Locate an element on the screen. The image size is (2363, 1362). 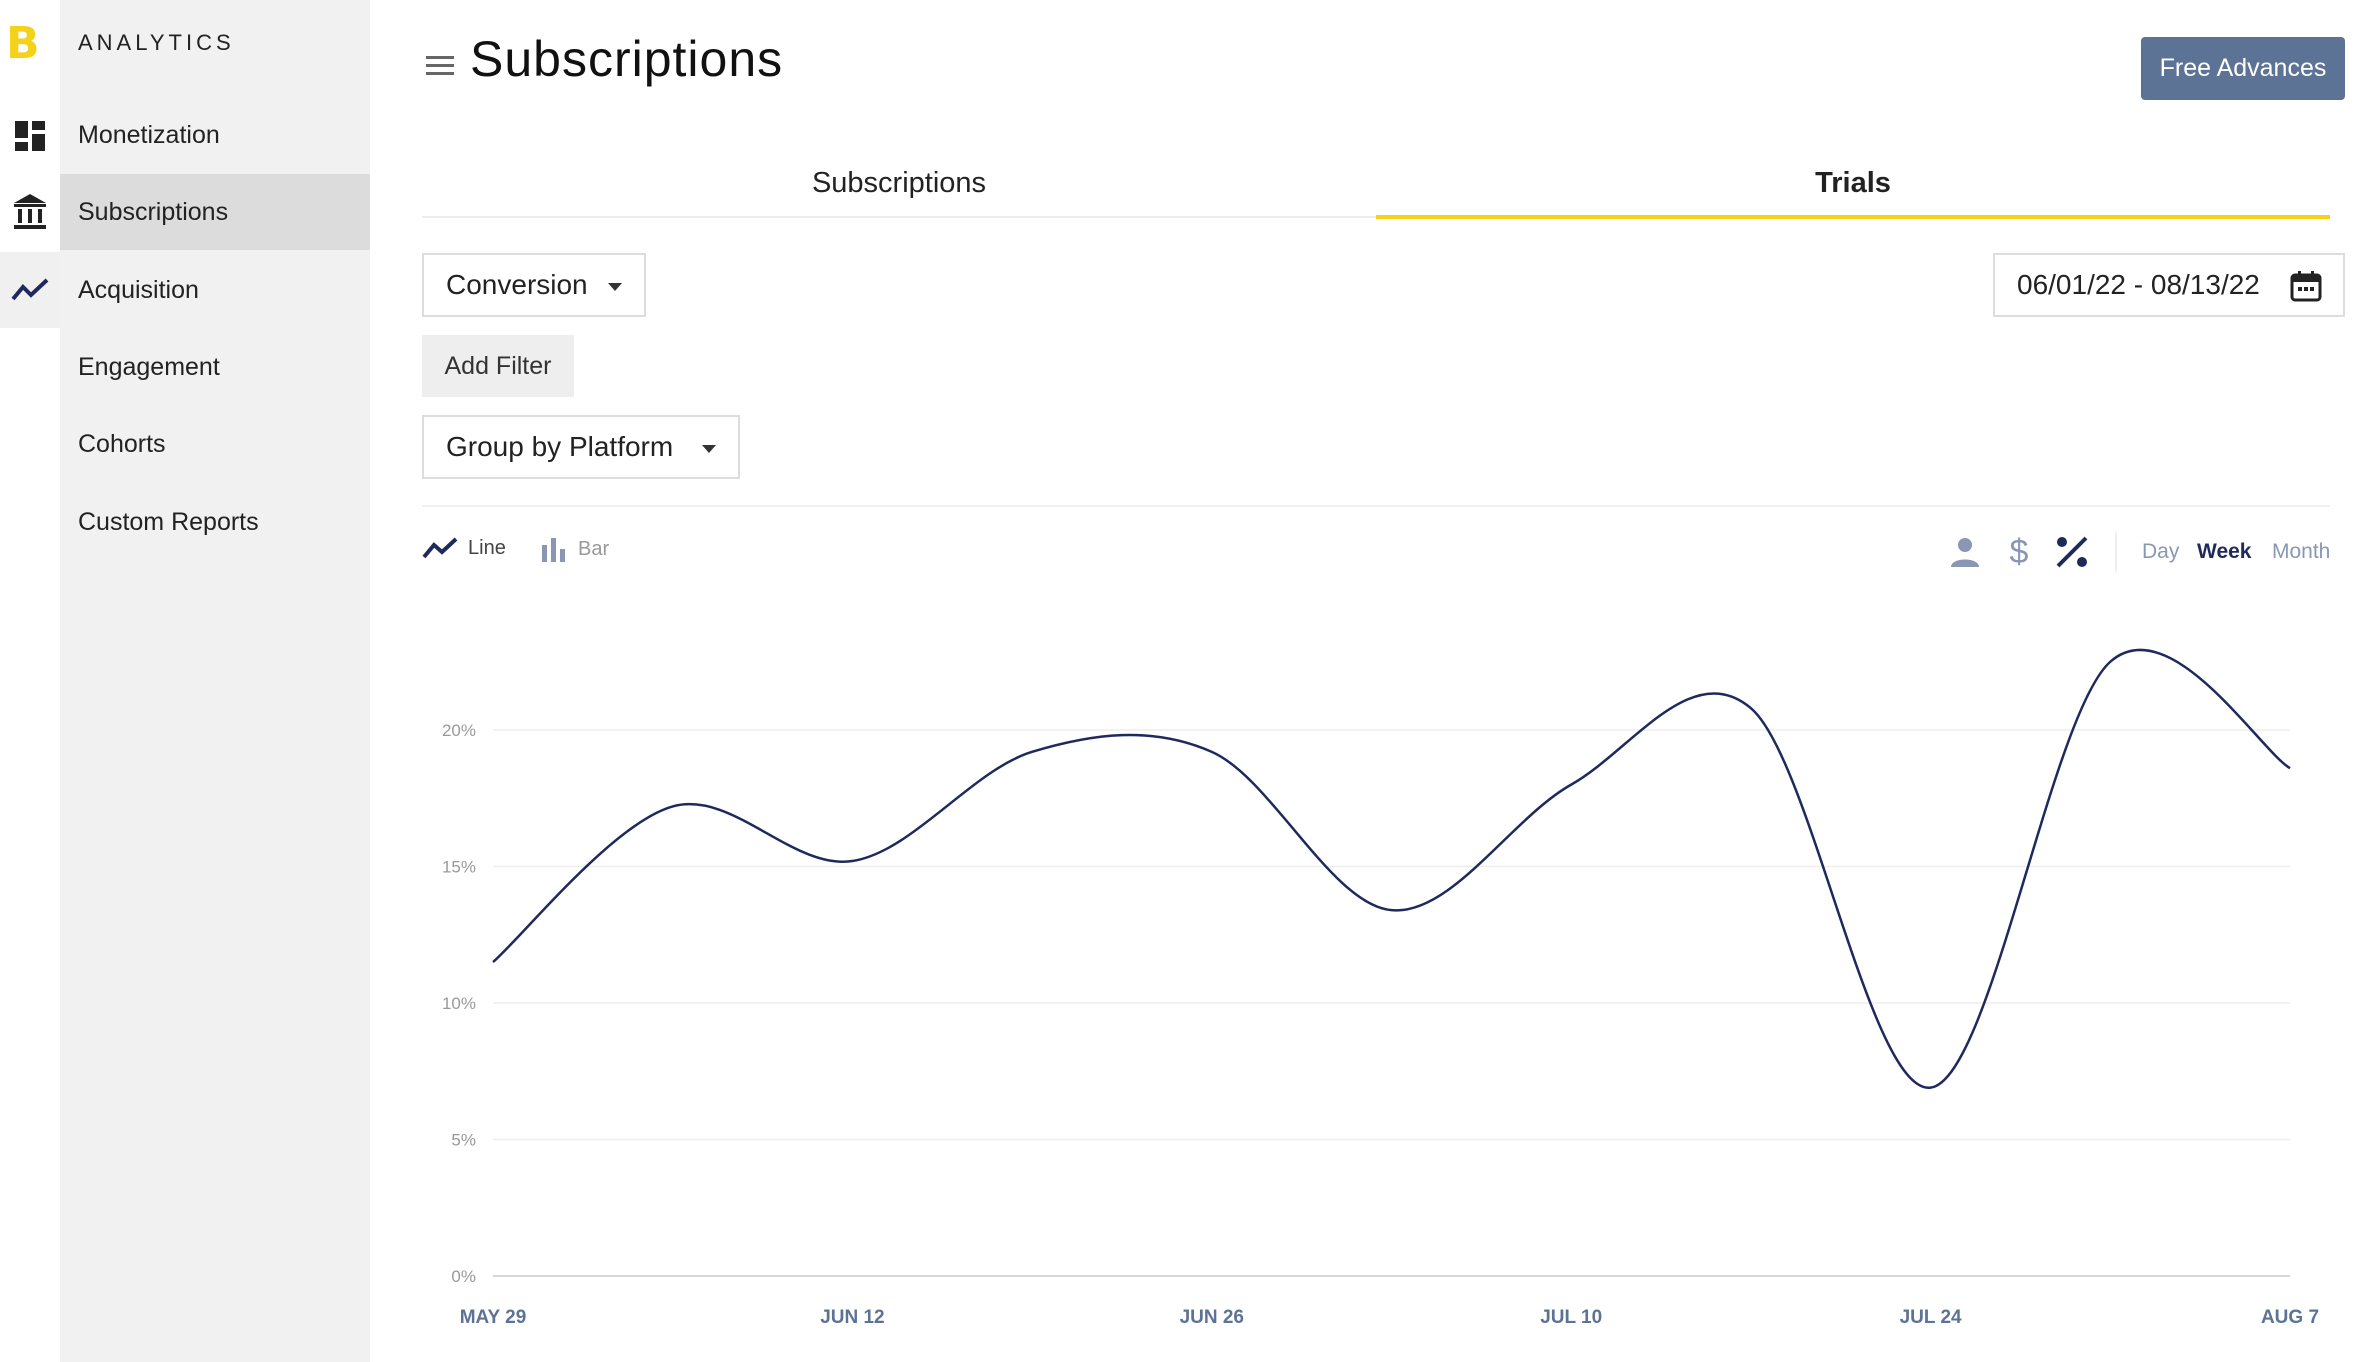
percent-icon is located at coordinates (2072, 552).